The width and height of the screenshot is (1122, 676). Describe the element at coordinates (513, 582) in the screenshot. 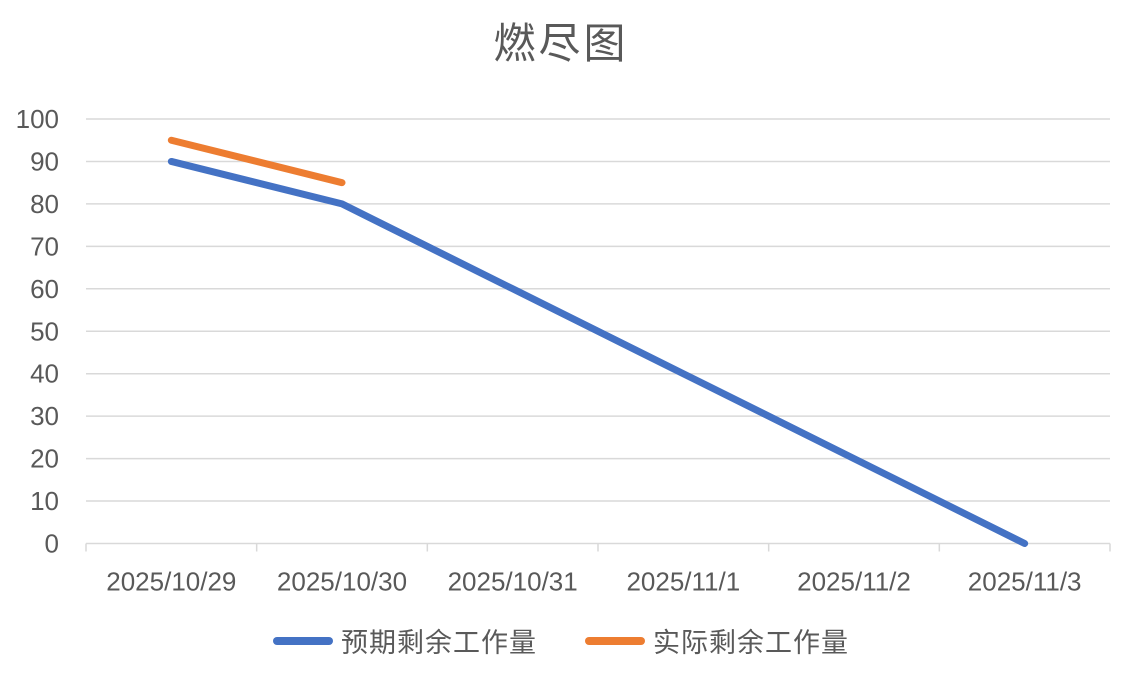

I see `x-axis-label: 2025/10/31` at that location.